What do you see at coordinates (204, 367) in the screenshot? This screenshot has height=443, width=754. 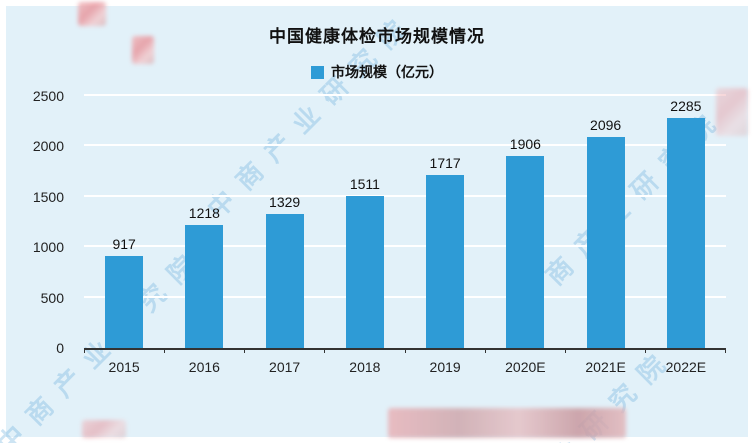 I see `x-axis-category-label: 2016` at bounding box center [204, 367].